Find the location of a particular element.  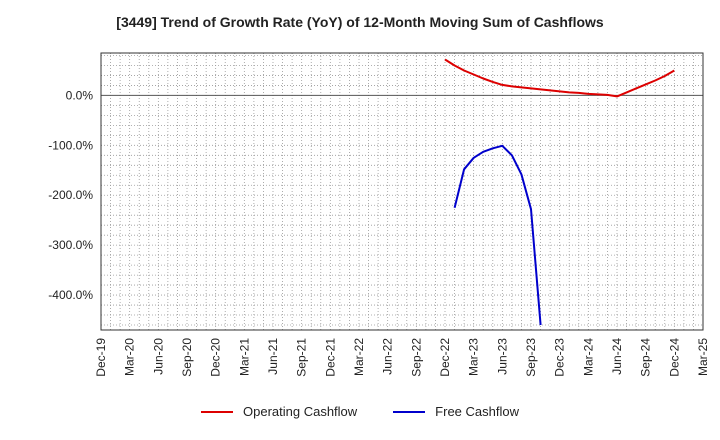

legend-swatch-free is located at coordinates (409, 411).